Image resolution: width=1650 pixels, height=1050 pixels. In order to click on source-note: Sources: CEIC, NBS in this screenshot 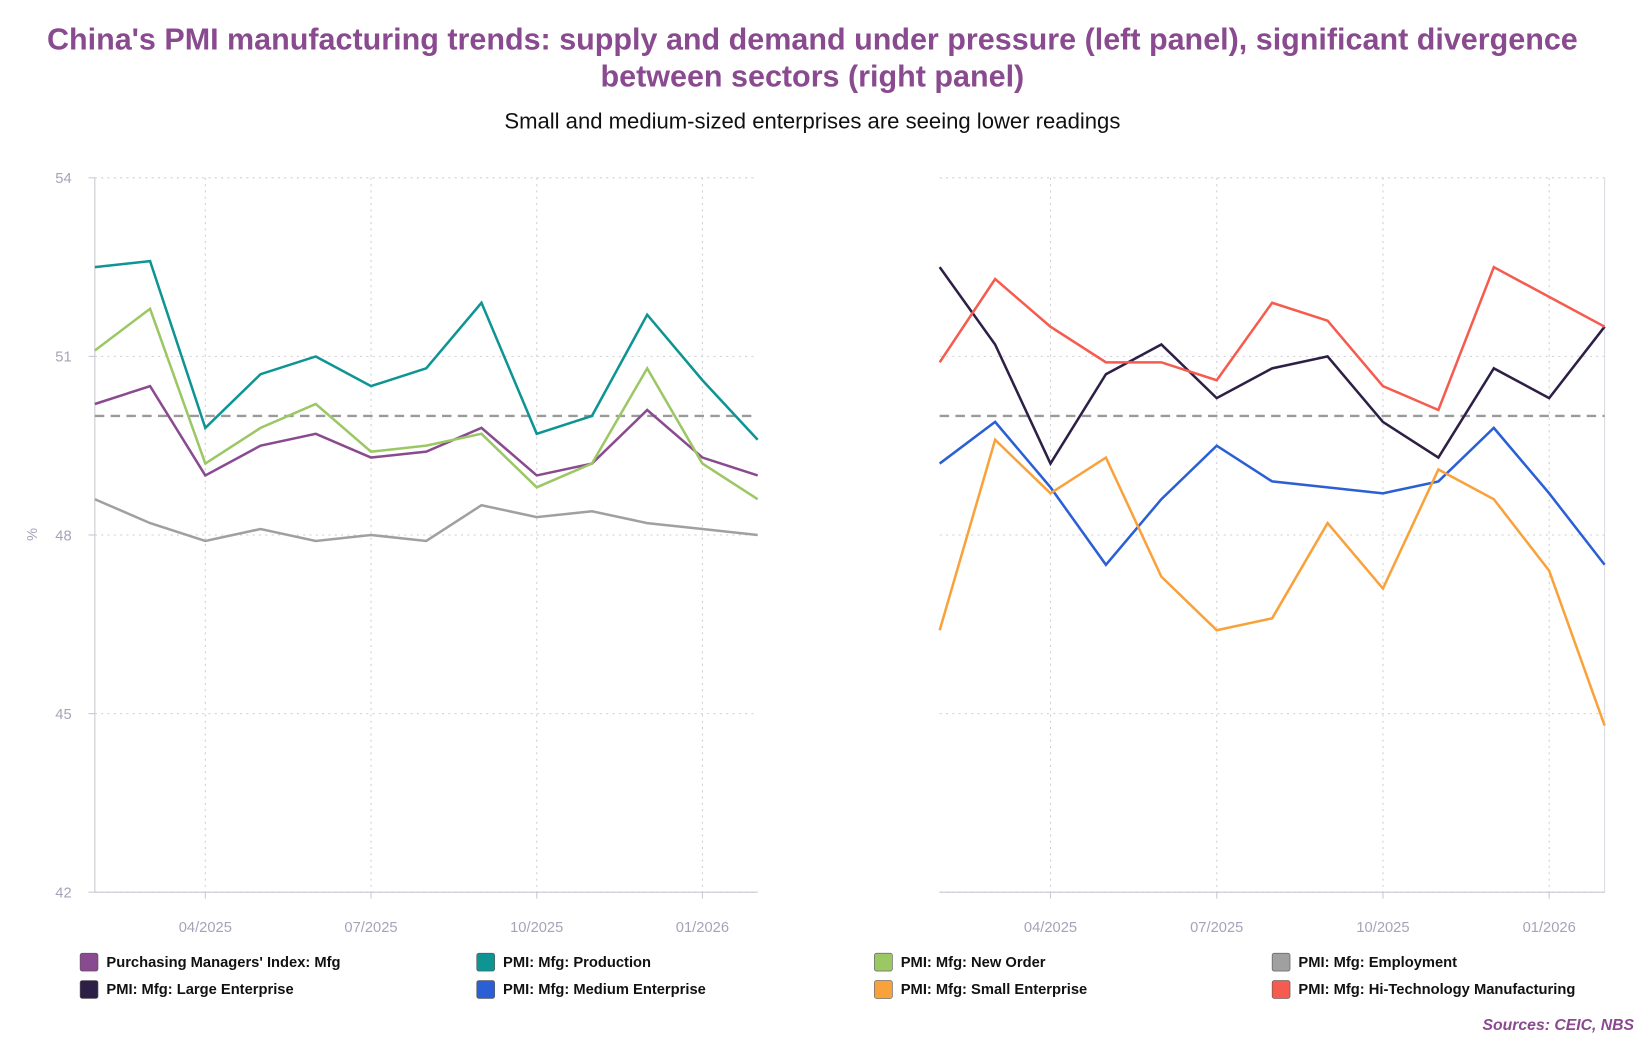, I will do `click(1559, 1025)`.